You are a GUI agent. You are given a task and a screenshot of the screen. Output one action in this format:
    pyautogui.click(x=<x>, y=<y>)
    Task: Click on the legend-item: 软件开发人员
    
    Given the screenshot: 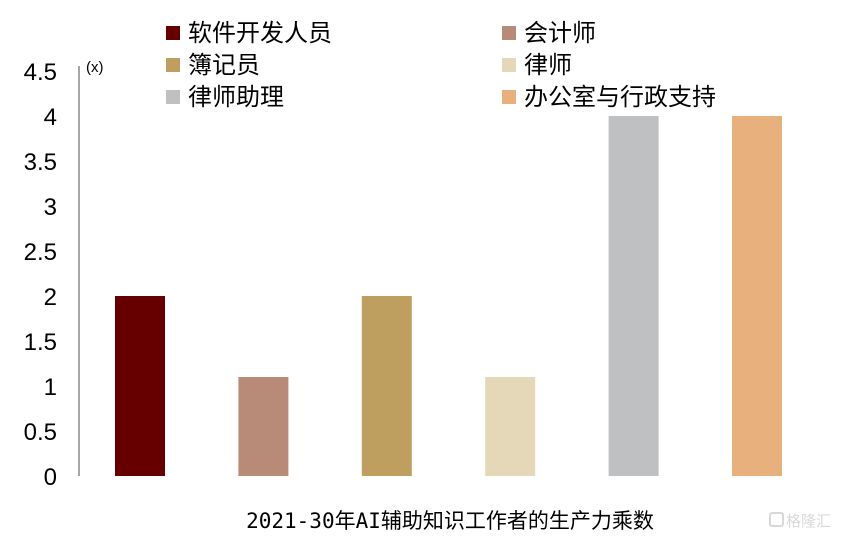 What is the action you would take?
    pyautogui.click(x=249, y=33)
    